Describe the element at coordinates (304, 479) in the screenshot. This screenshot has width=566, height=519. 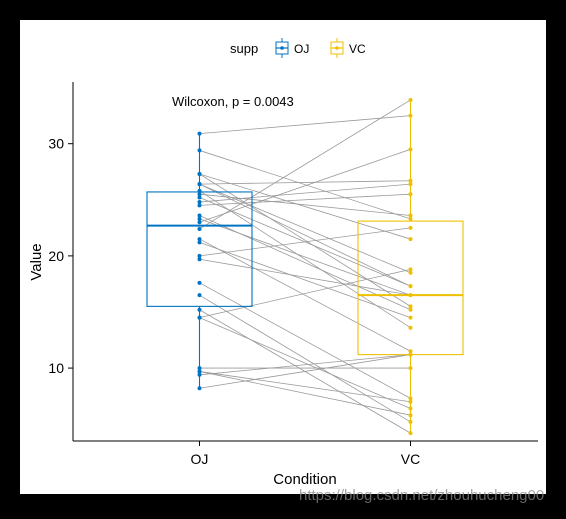
I see `x-axis-label: Condition` at that location.